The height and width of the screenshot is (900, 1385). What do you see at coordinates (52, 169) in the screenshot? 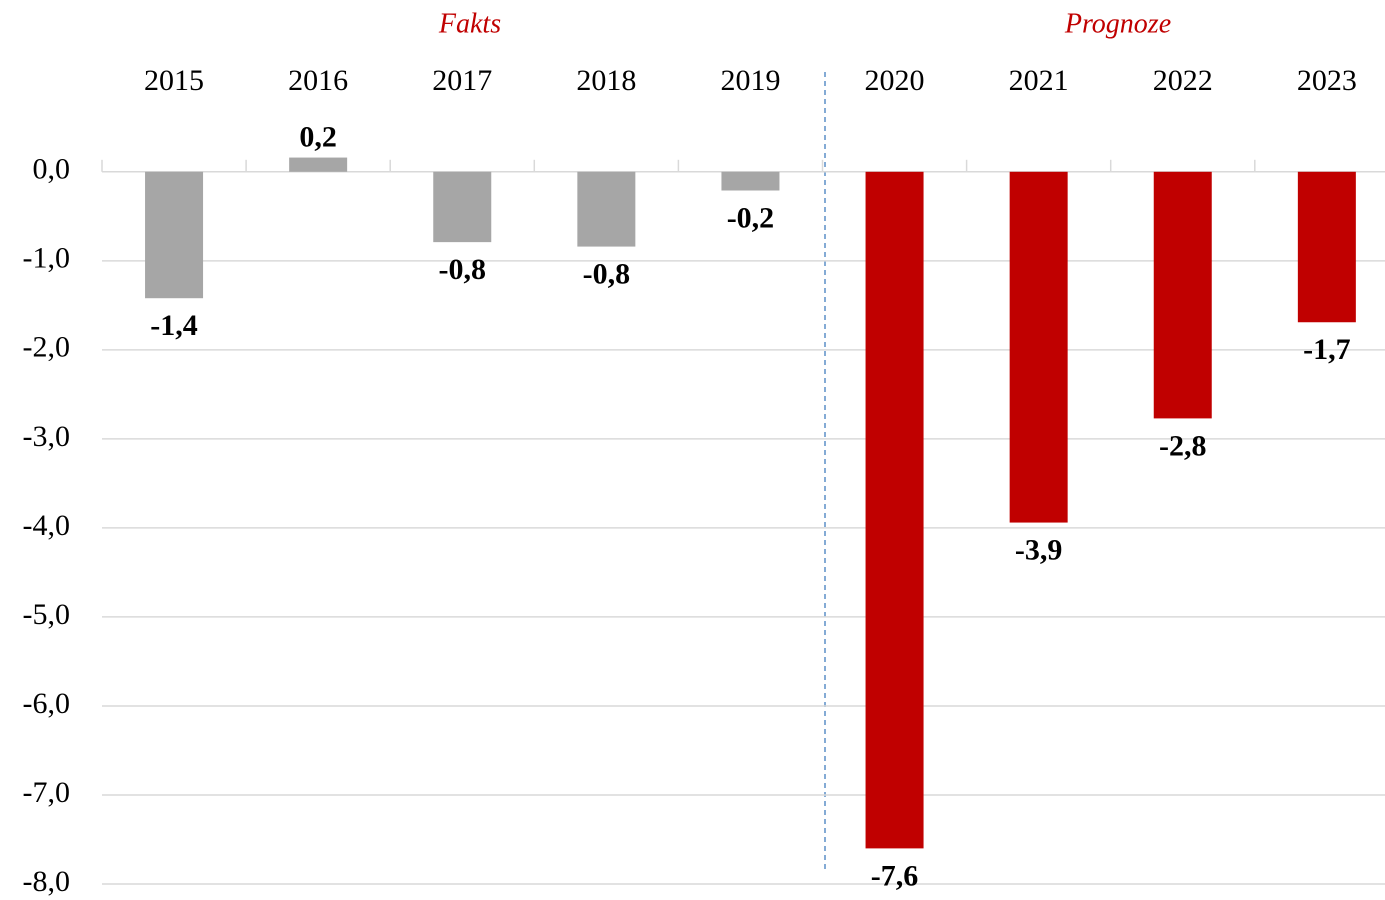
I see `y-tick-label: 0,0` at bounding box center [52, 169].